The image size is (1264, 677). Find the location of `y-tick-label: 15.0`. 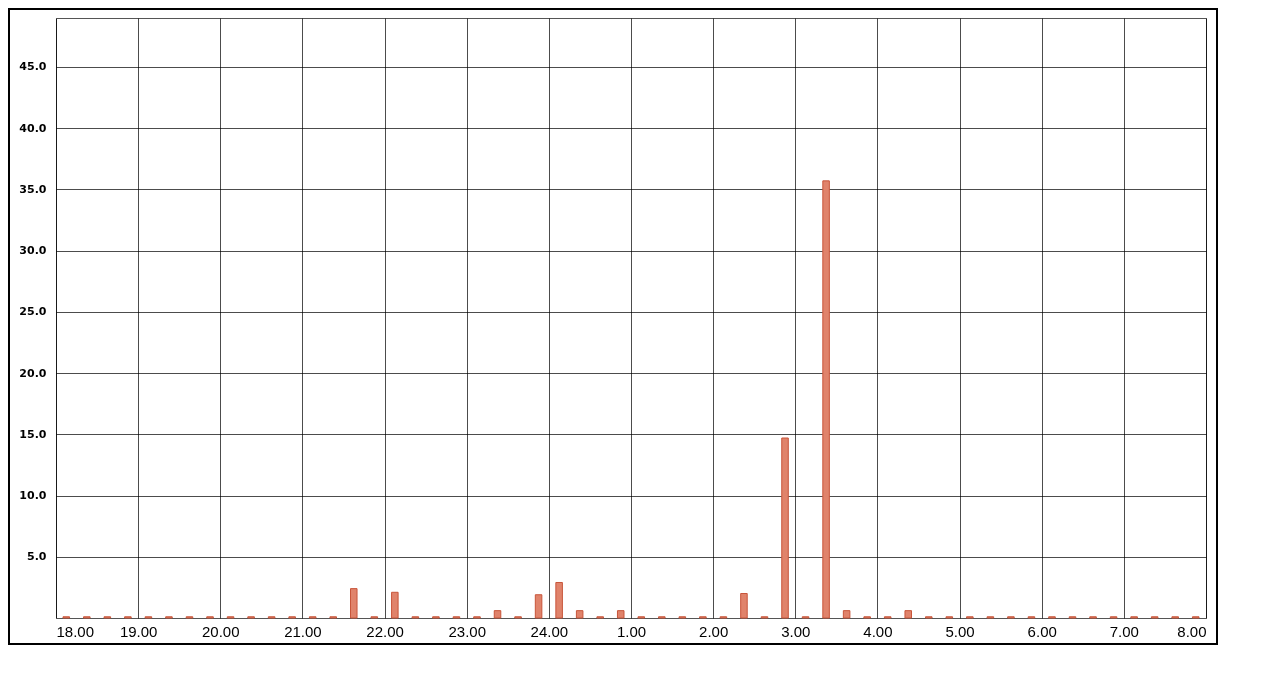

y-tick-label: 15.0 is located at coordinates (33, 434).